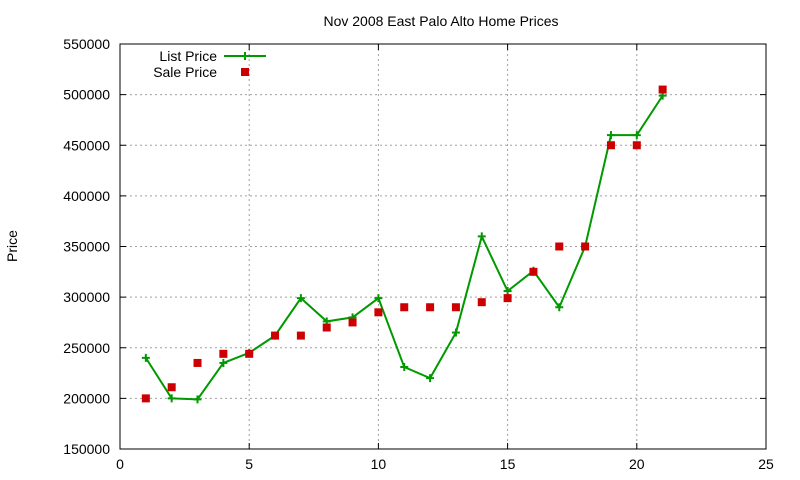  I want to click on legend-cross-sample, so click(245, 56).